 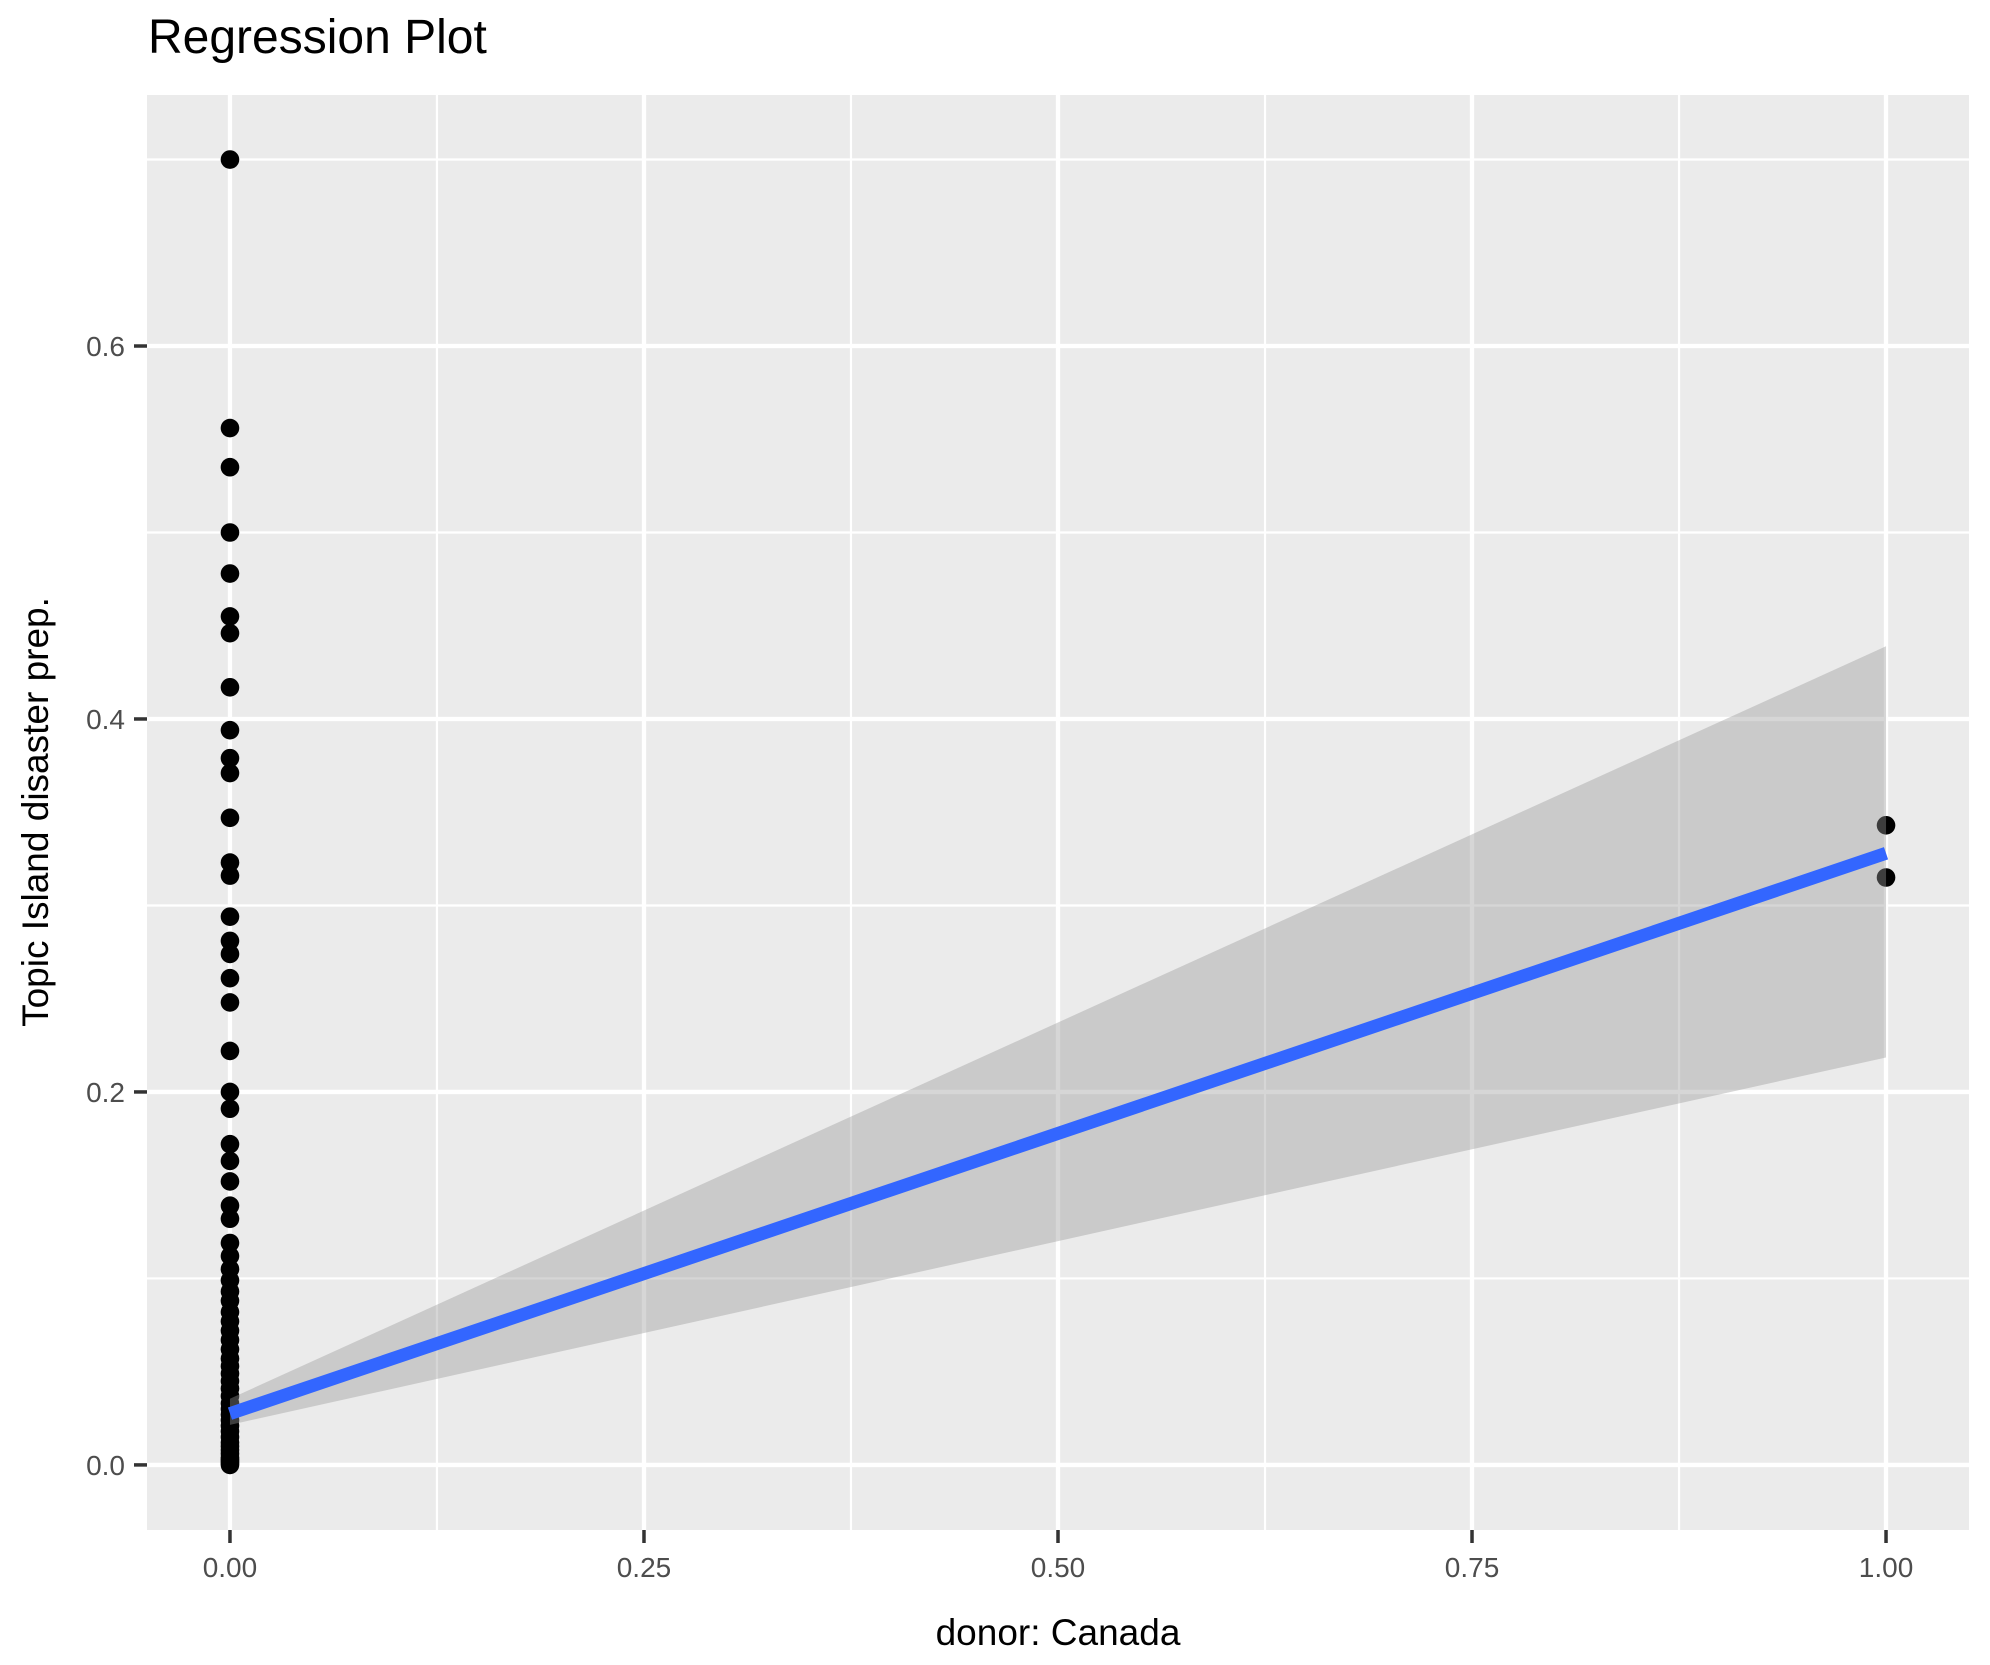 What do you see at coordinates (317, 37) in the screenshot?
I see `plot-title: Regression Plot` at bounding box center [317, 37].